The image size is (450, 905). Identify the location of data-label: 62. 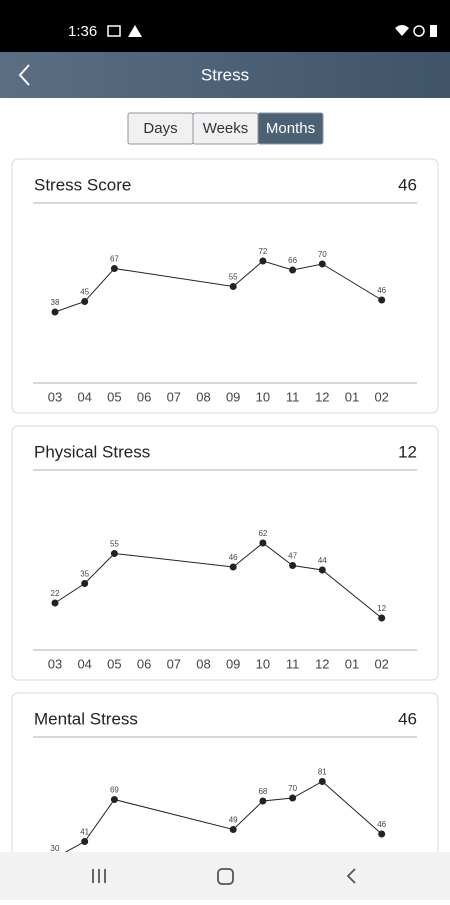
(262, 533).